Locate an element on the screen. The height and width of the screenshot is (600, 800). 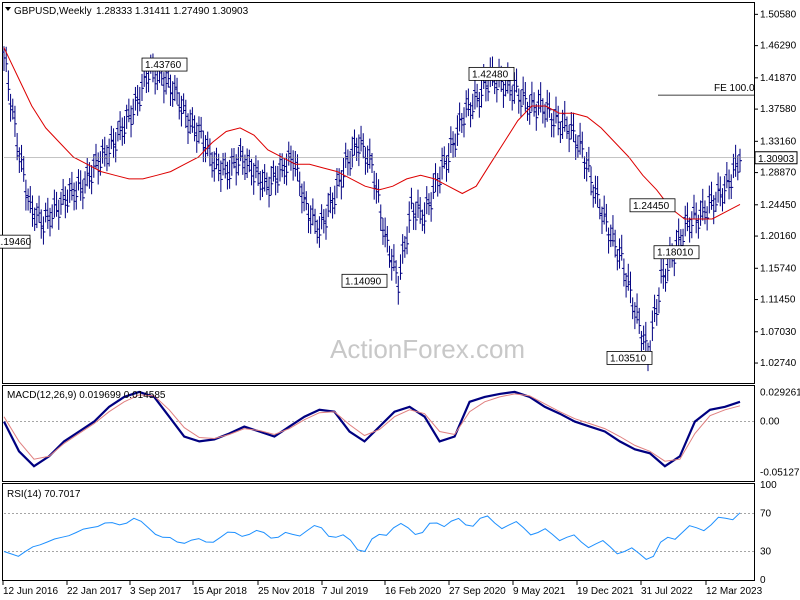
x-tick-label: 15 Apr 2018 is located at coordinates (220, 591).